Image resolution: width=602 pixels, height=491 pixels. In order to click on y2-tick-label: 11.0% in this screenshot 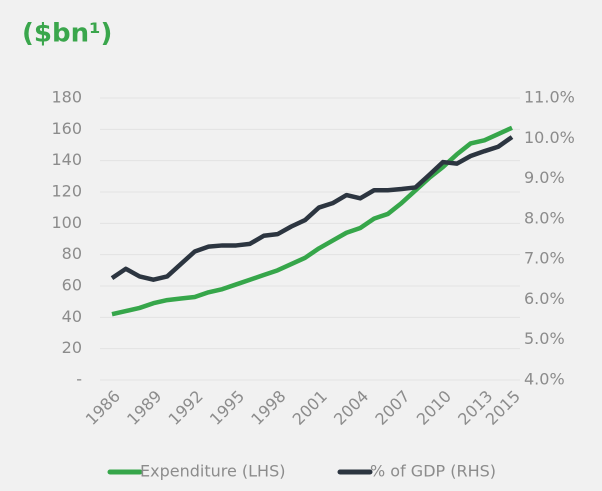, I will do `click(549, 97)`.